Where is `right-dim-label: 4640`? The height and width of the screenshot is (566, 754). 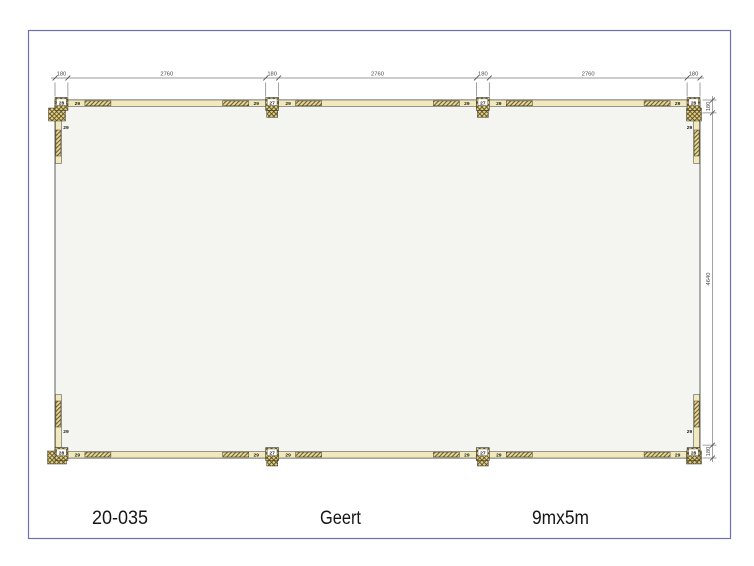
right-dim-label: 4640 is located at coordinates (709, 279).